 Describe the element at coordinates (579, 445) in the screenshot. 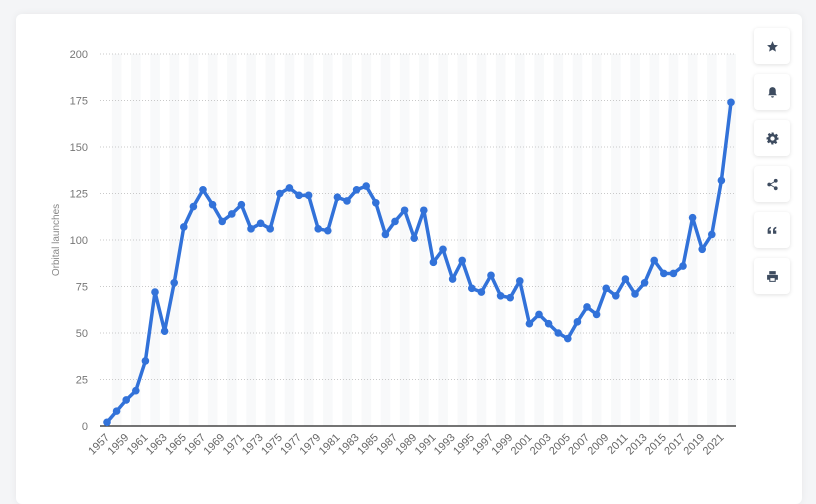

I see `x-tick-label: 2007` at that location.